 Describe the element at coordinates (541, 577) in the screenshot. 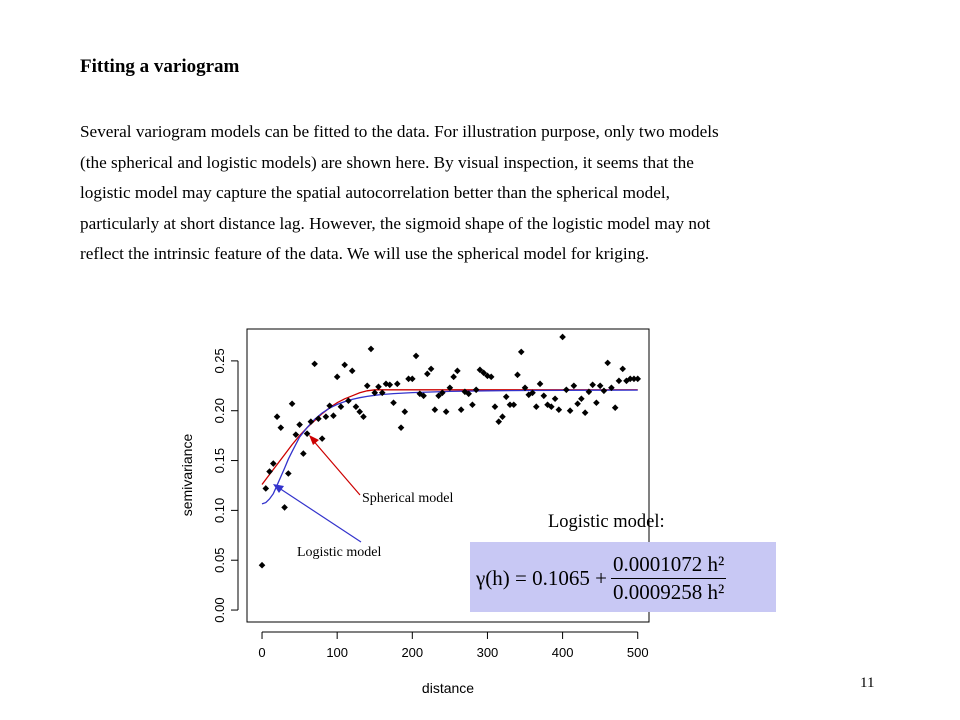

I see `formula-lhs: γ(h) = 0.1065 +` at that location.